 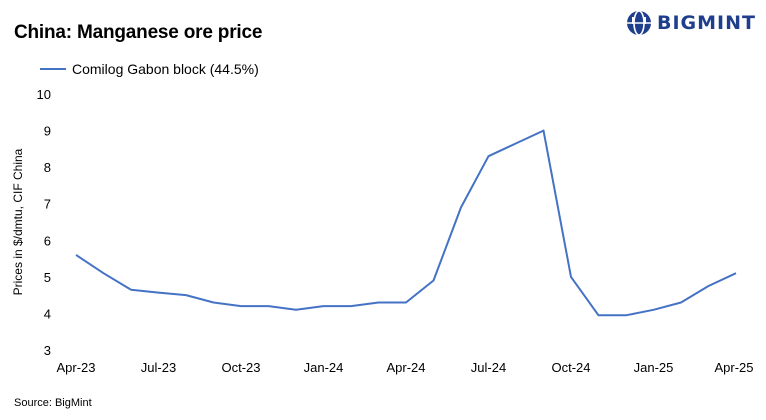 I want to click on y-tick-label: 4, so click(x=47, y=313).